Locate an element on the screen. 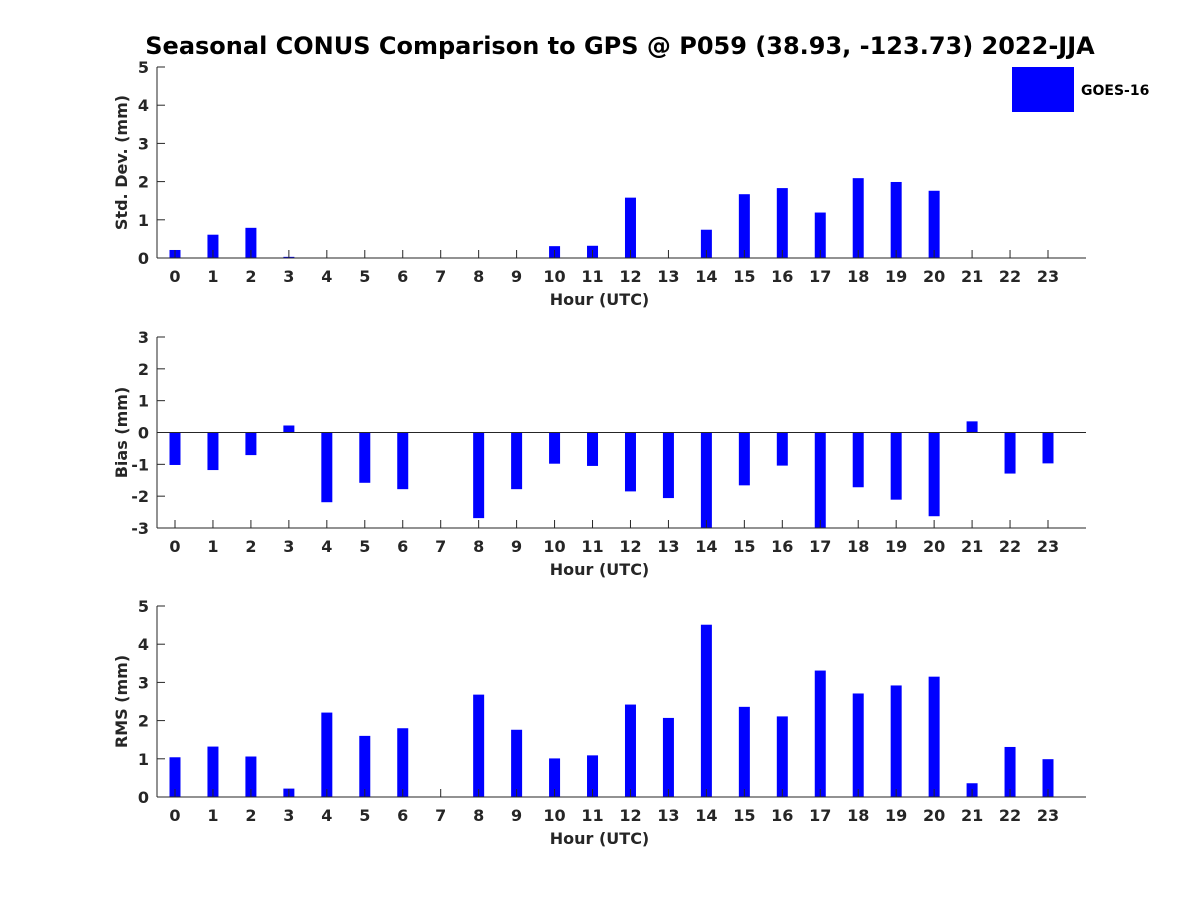 The width and height of the screenshot is (1200, 900). stddev-x-tick-label: 18 is located at coordinates (858, 276).